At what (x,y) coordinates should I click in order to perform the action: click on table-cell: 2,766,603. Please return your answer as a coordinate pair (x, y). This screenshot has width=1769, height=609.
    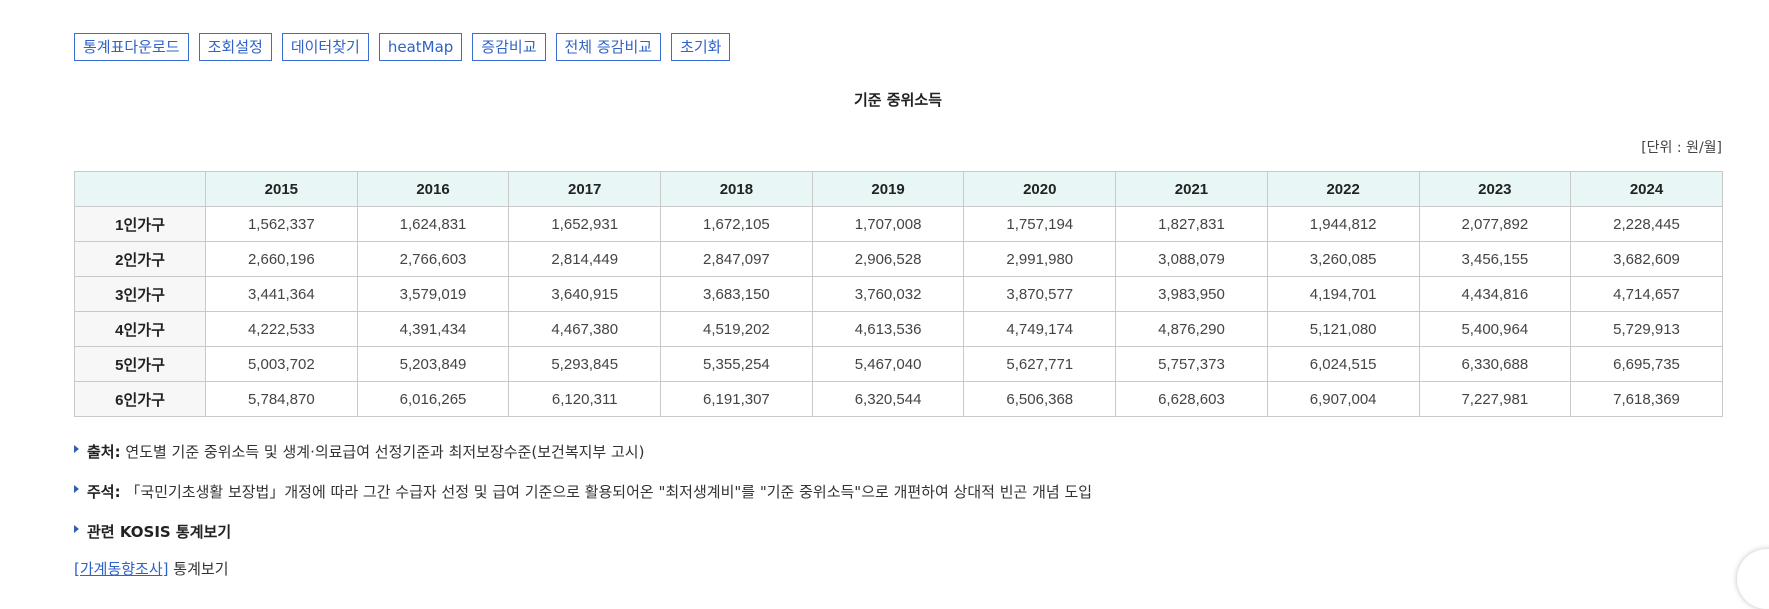
    Looking at the image, I should click on (433, 259).